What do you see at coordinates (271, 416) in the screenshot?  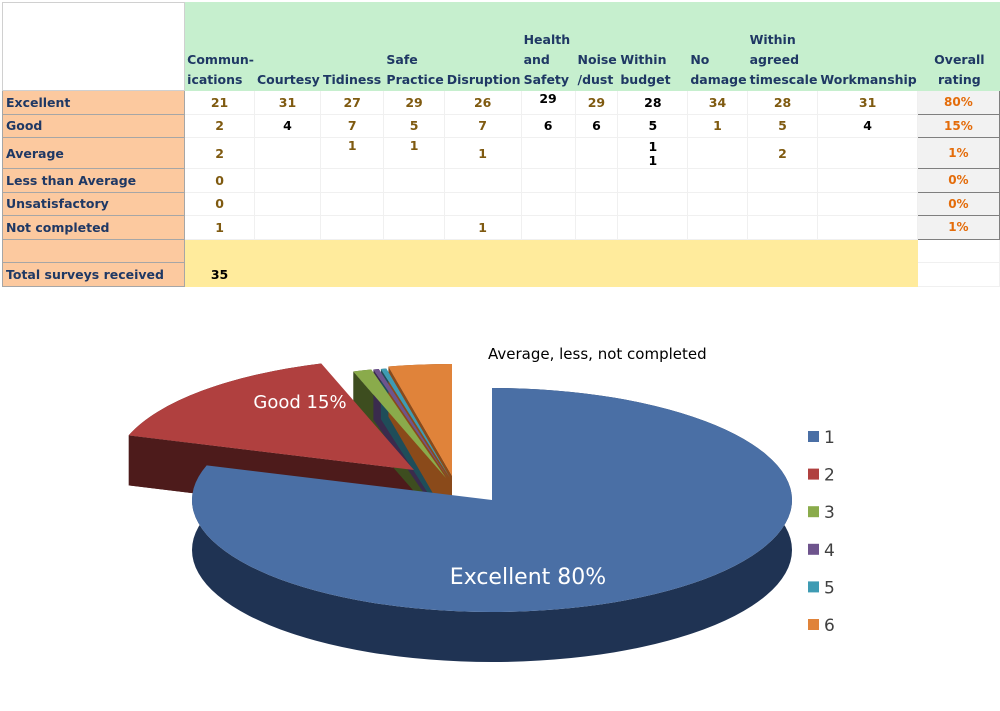 I see `slice-good` at bounding box center [271, 416].